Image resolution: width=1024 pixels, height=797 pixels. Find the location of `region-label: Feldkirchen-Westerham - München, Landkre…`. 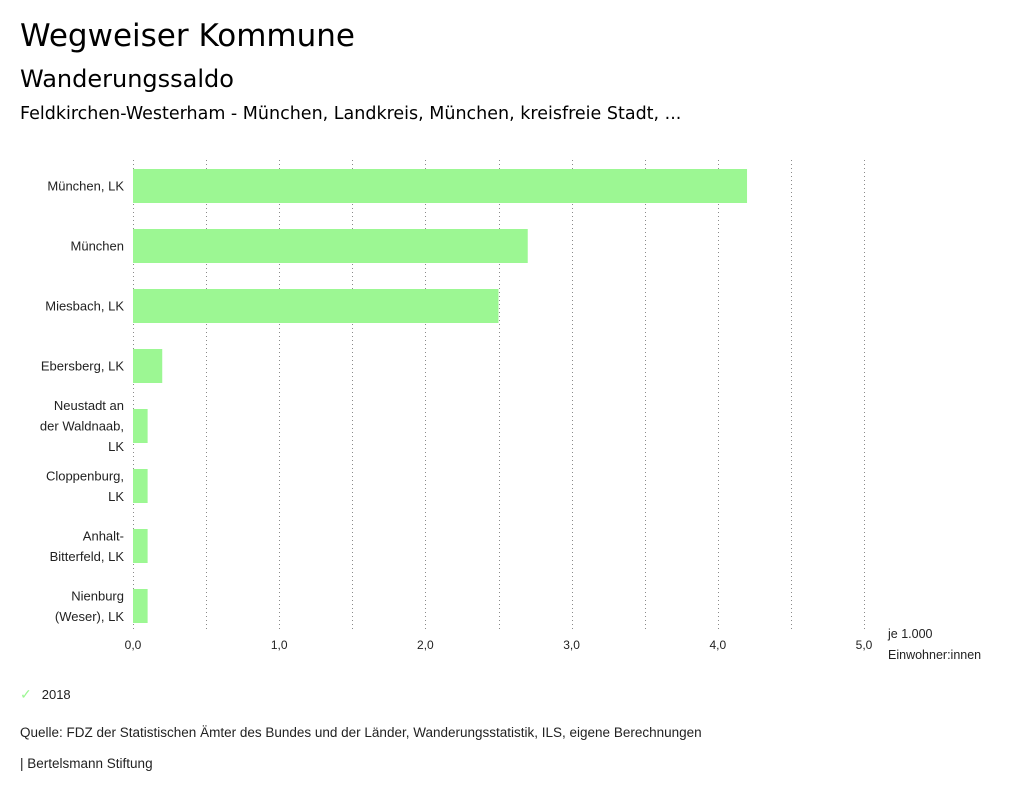

region-label: Feldkirchen-Westerham - München, Landkre… is located at coordinates (351, 114).